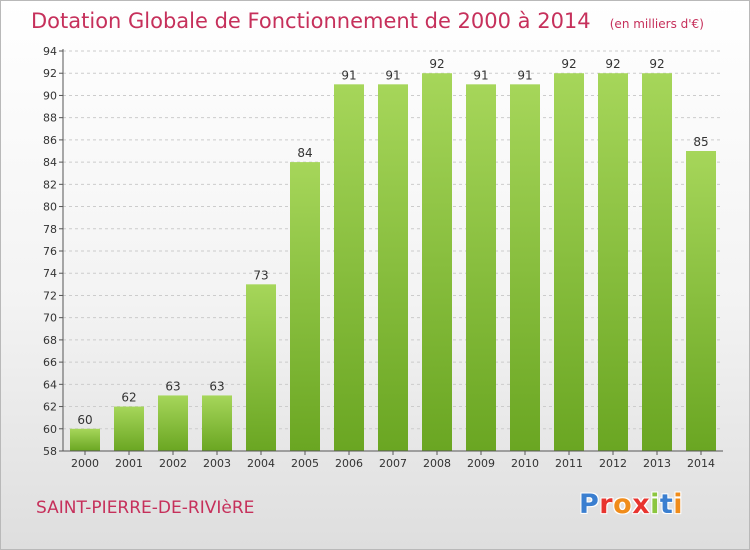  I want to click on y-tick-label: 68, so click(50, 340).